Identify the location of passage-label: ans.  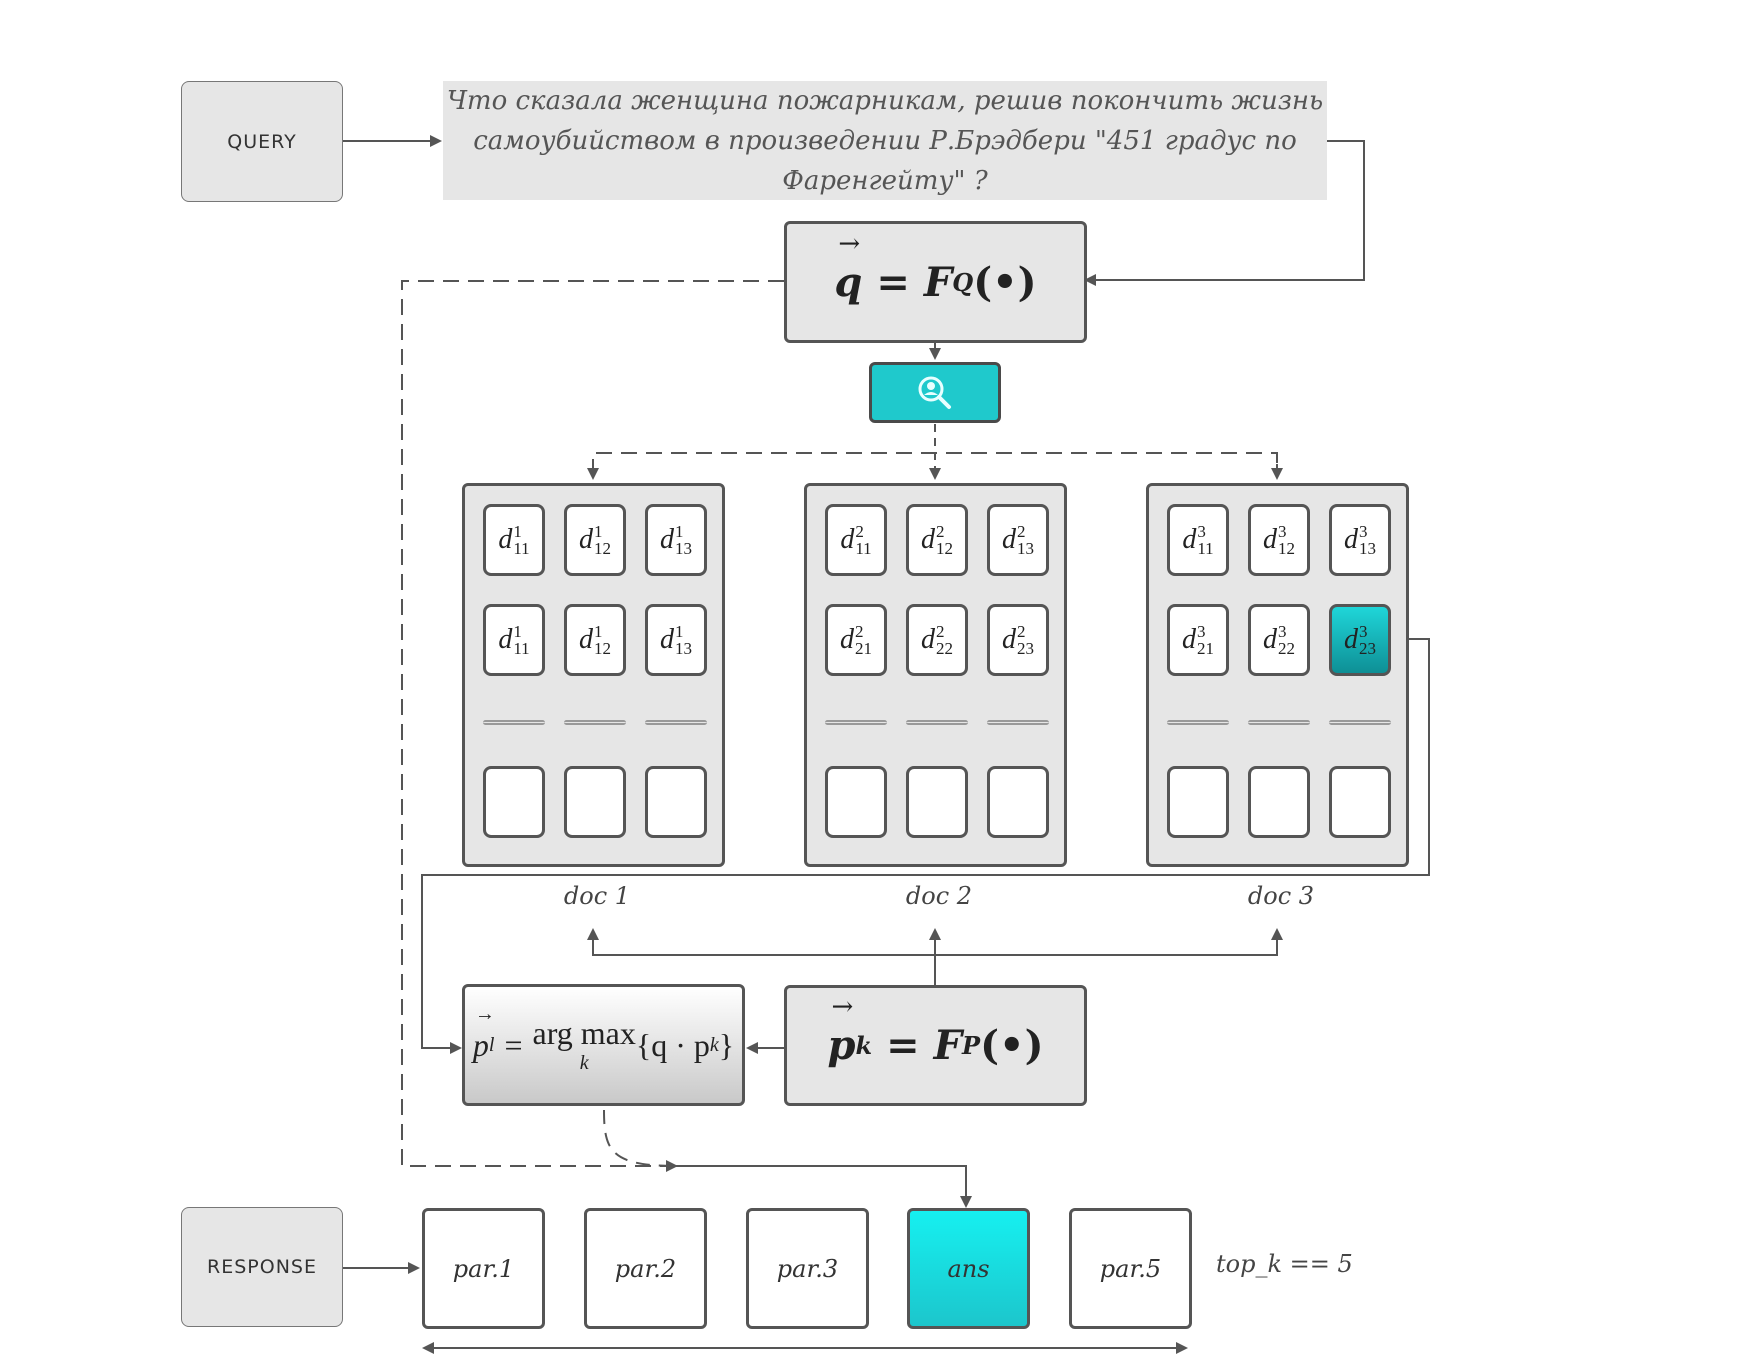
(968, 1268).